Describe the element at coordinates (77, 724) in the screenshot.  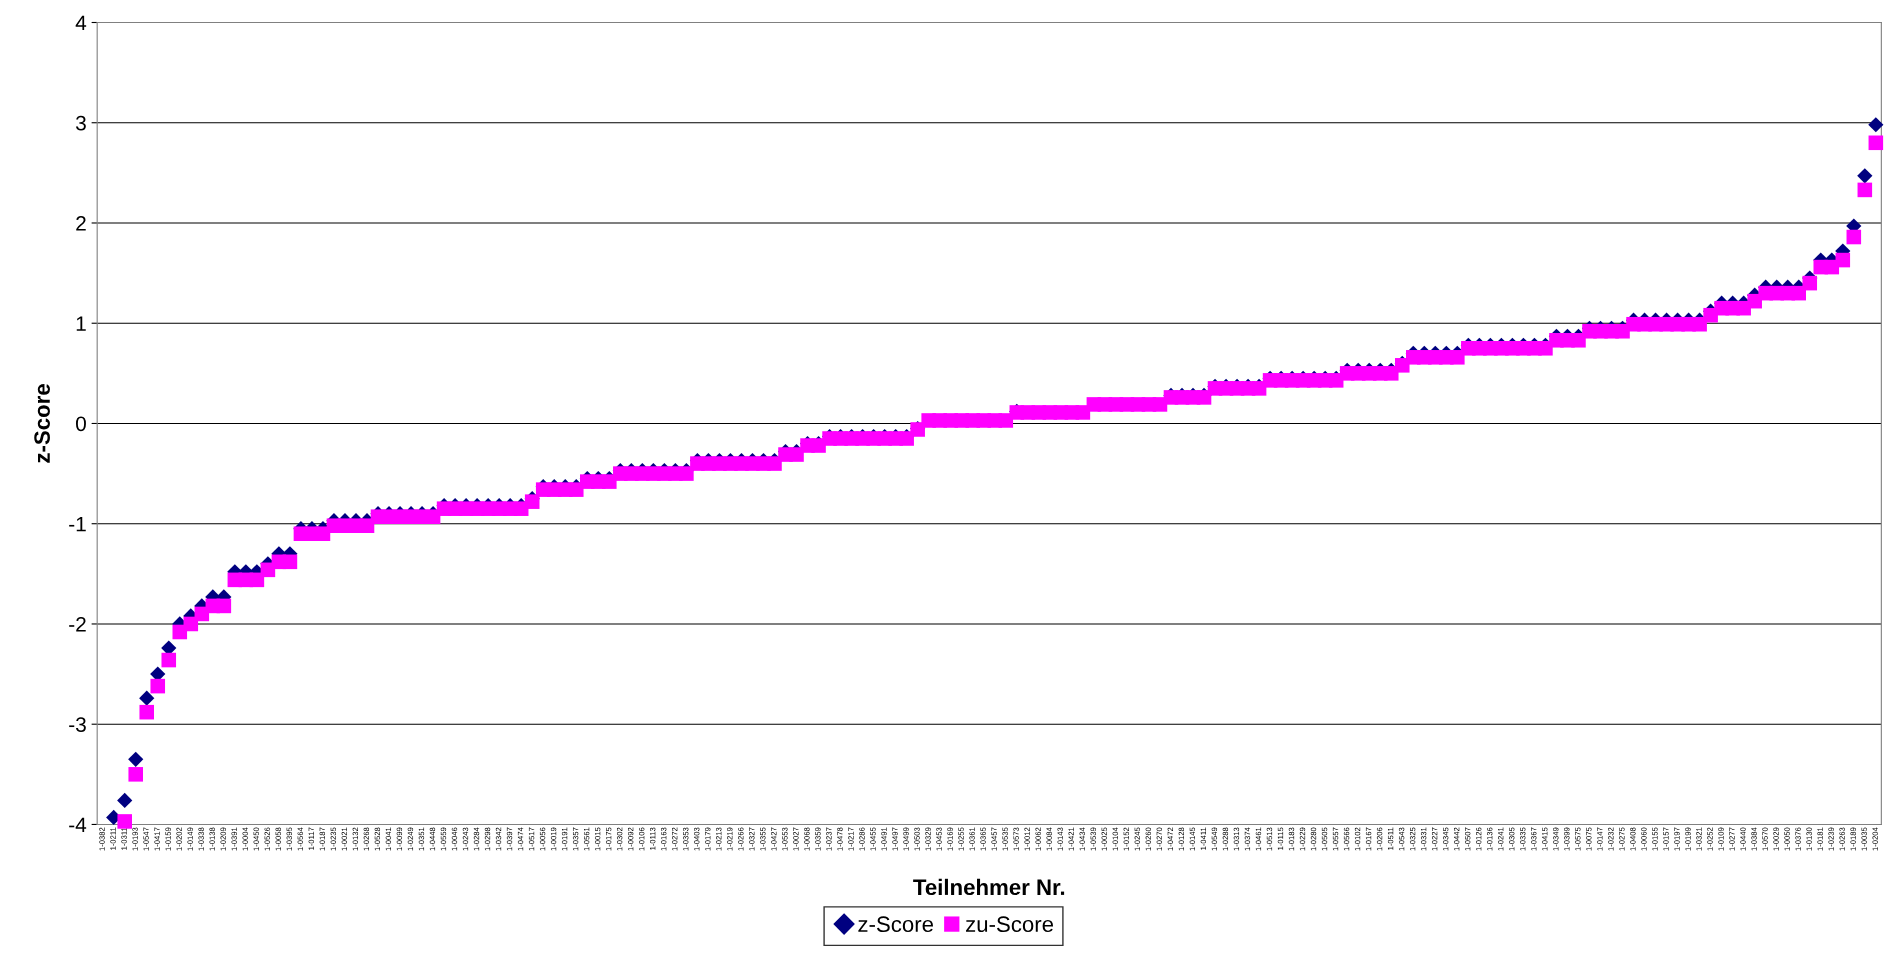
I see `y-tick-label: -3` at that location.